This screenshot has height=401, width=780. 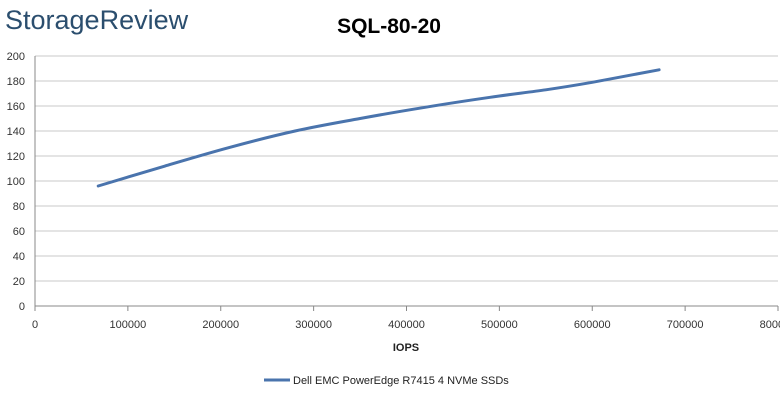 I want to click on y-tick-label: 140, so click(x=16, y=132).